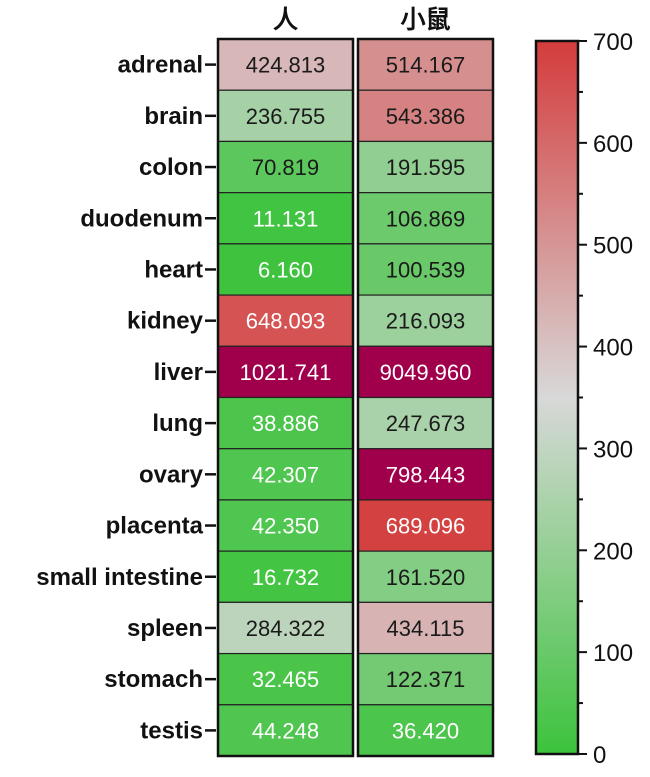 The image size is (650, 777). I want to click on cell-value: 514.167, so click(426, 65).